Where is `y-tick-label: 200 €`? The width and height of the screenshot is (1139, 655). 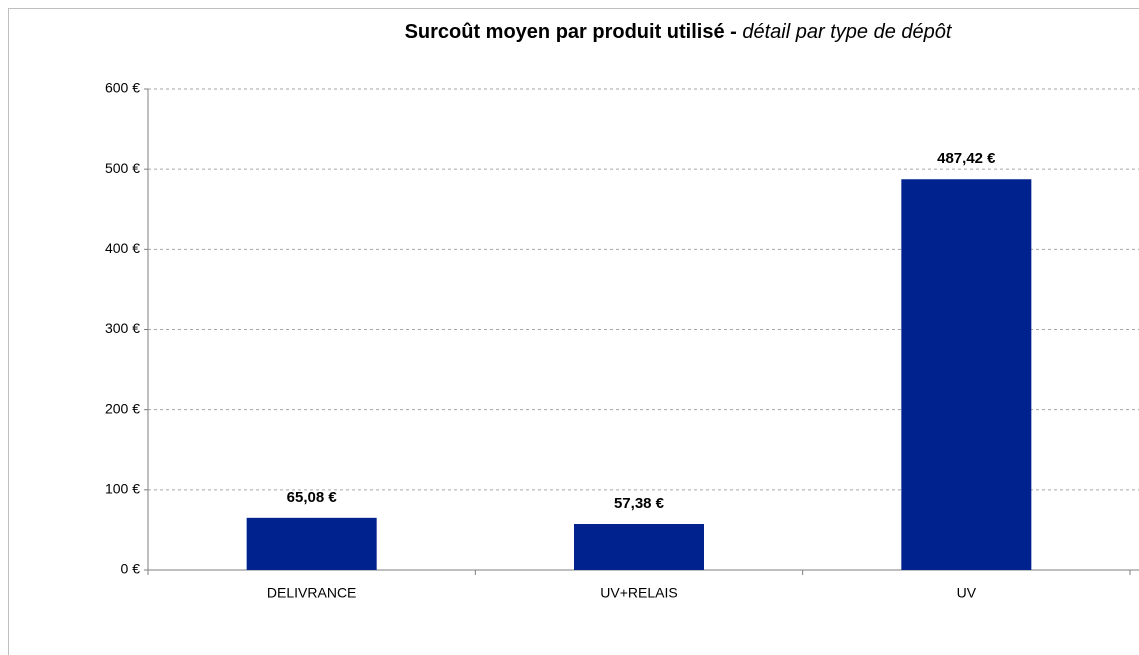
y-tick-label: 200 € is located at coordinates (122, 408).